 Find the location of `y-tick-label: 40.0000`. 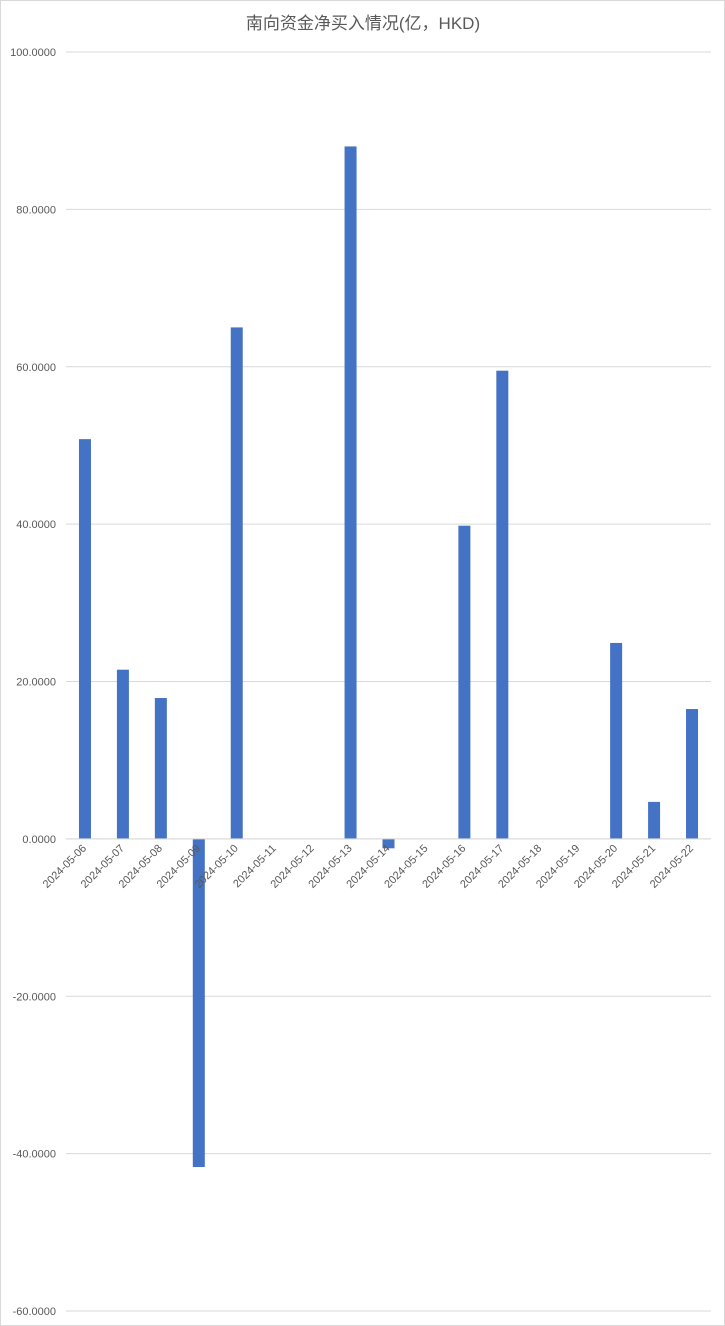

y-tick-label: 40.0000 is located at coordinates (36, 525).